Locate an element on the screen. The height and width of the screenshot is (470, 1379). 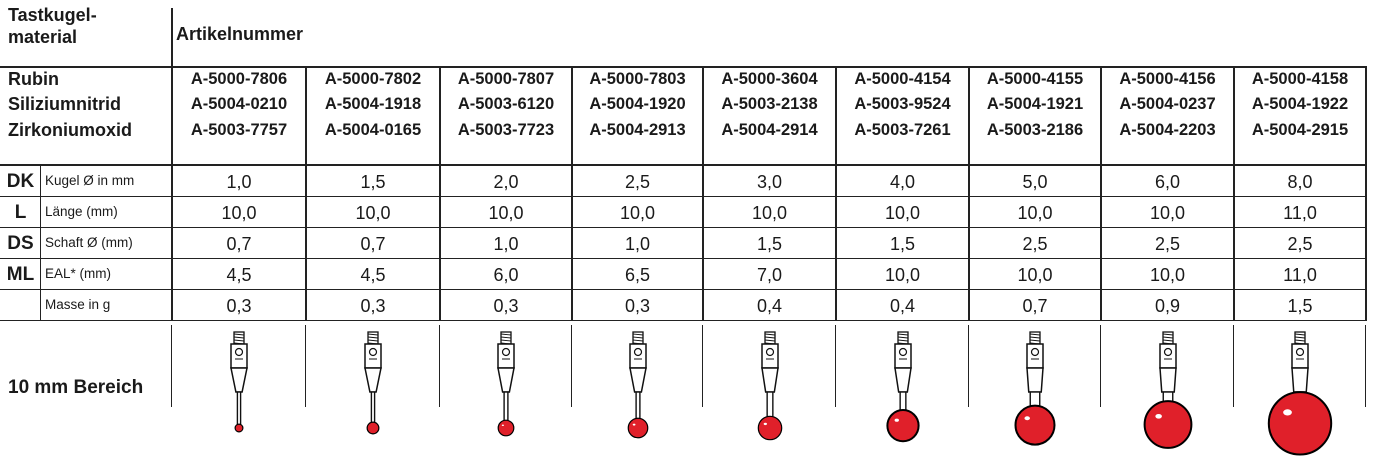
article-number: A-5000-4154 is located at coordinates (902, 78).